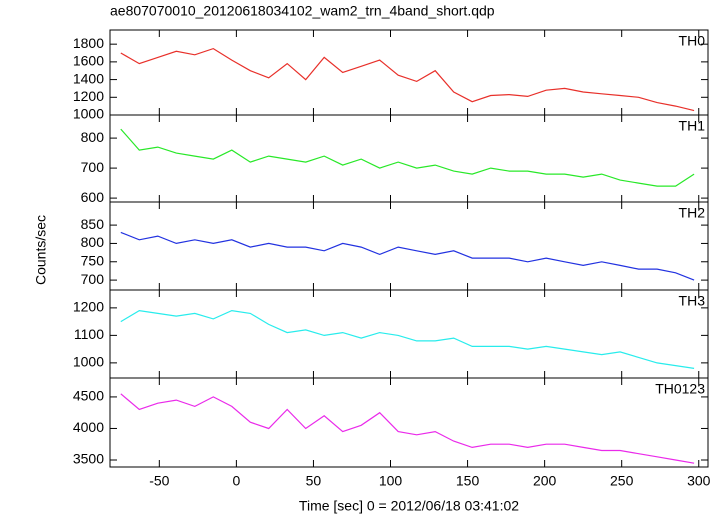  Describe the element at coordinates (622, 481) in the screenshot. I see `x-tick-label: 250` at that location.